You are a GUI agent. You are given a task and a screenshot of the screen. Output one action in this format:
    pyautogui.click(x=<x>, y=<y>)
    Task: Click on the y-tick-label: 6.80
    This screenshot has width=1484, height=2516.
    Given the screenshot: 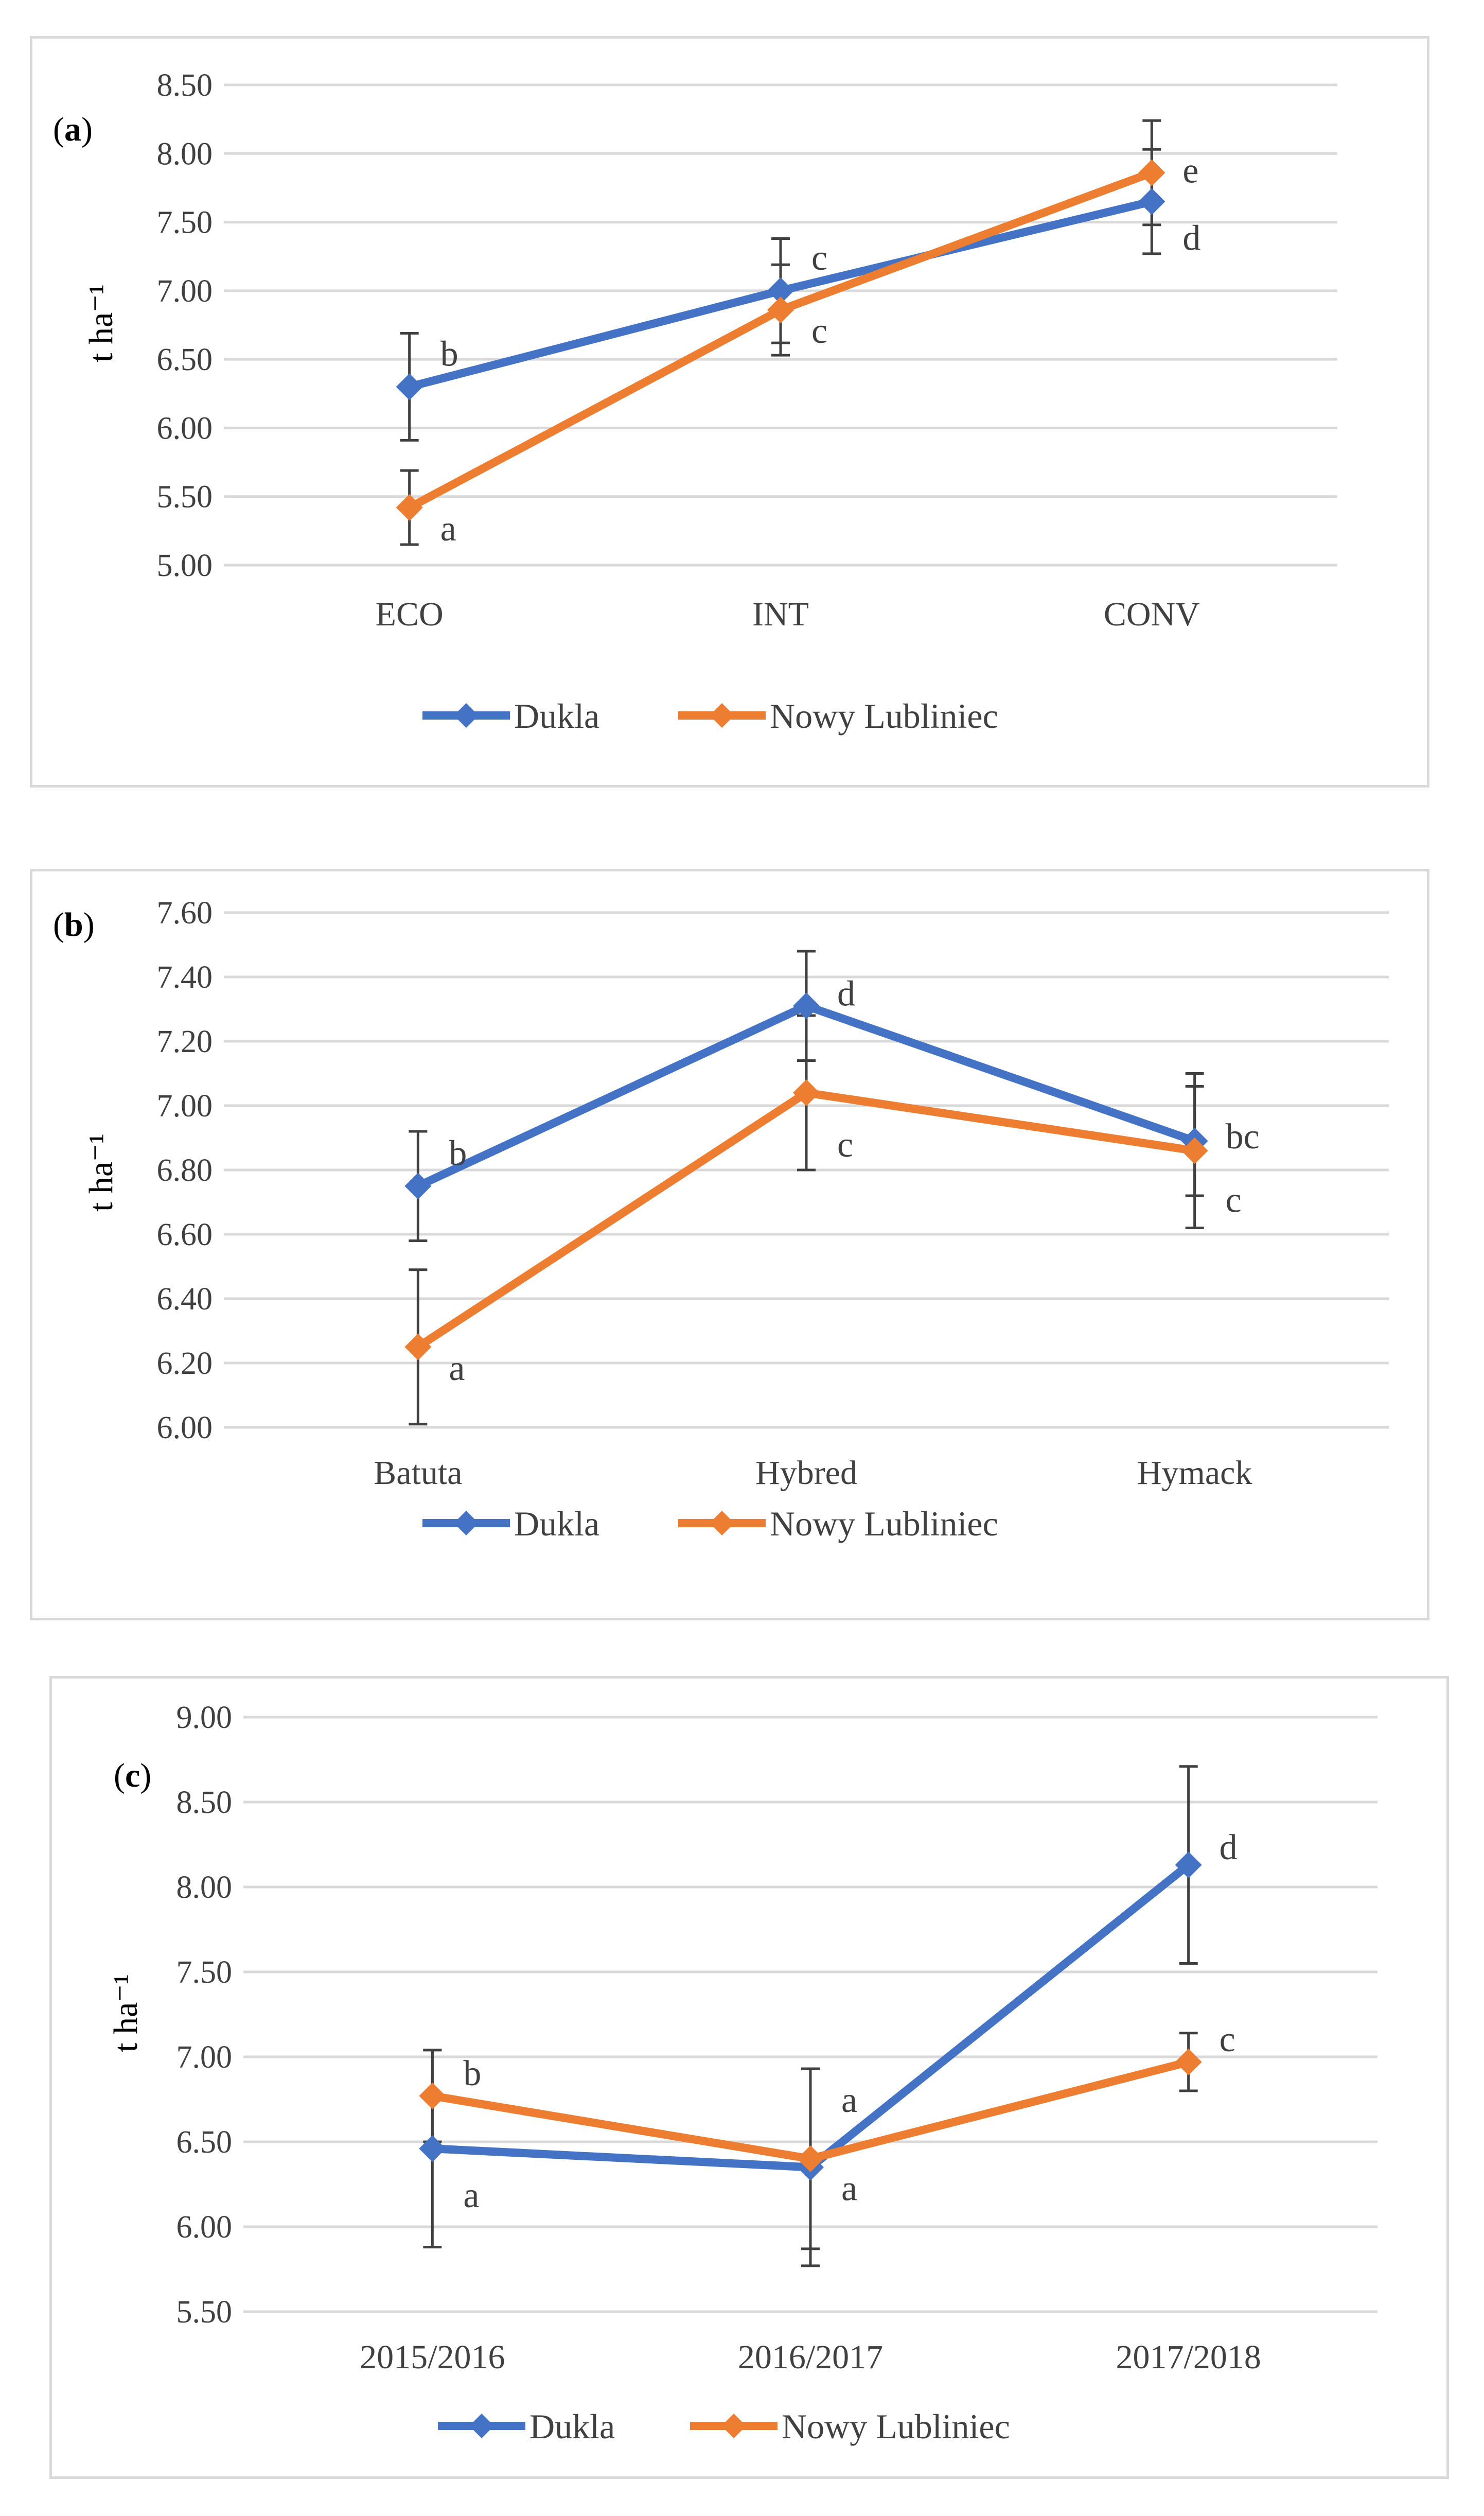 What is the action you would take?
    pyautogui.click(x=185, y=1171)
    